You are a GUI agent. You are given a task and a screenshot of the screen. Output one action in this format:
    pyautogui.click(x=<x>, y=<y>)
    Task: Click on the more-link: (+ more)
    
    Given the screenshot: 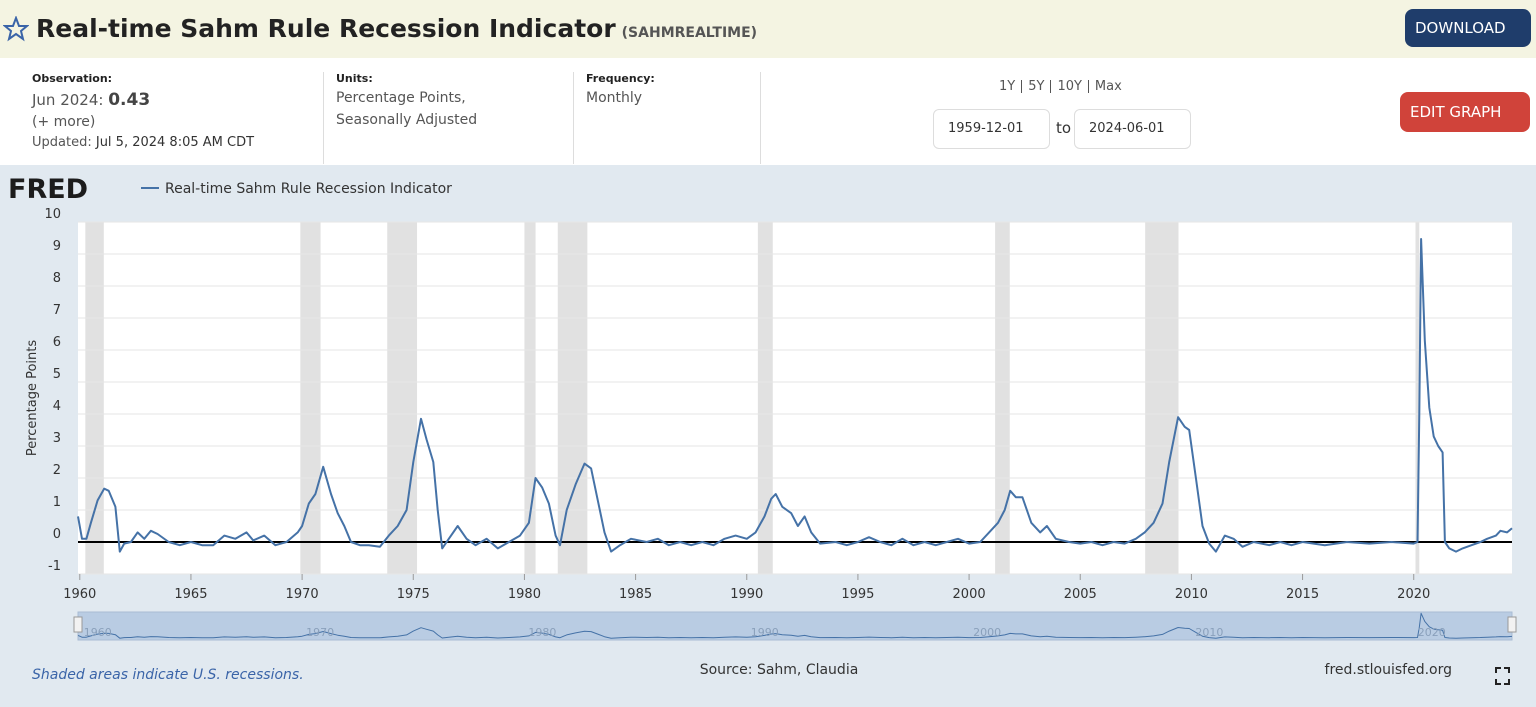 What is the action you would take?
    pyautogui.click(x=64, y=122)
    